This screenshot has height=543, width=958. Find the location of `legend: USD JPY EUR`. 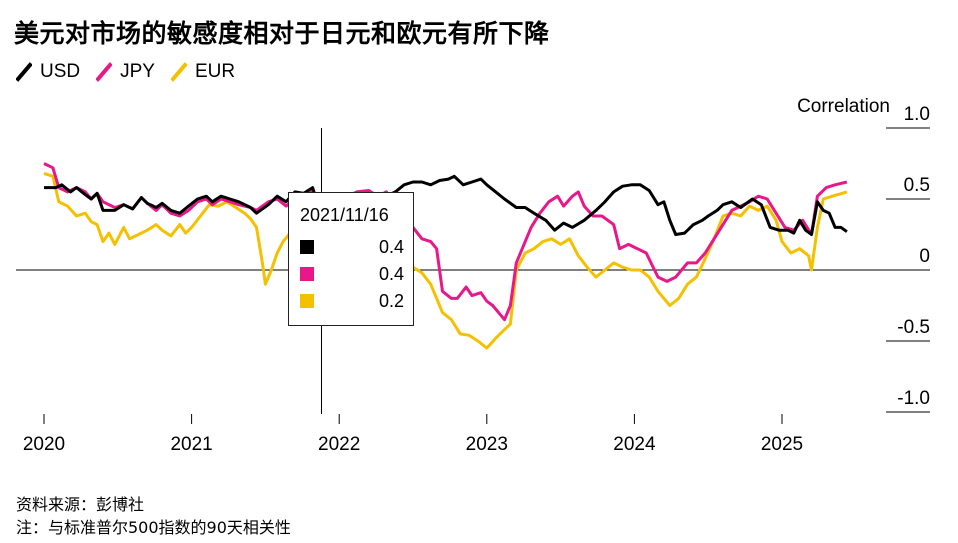

legend: USD JPY EUR is located at coordinates (133, 72).